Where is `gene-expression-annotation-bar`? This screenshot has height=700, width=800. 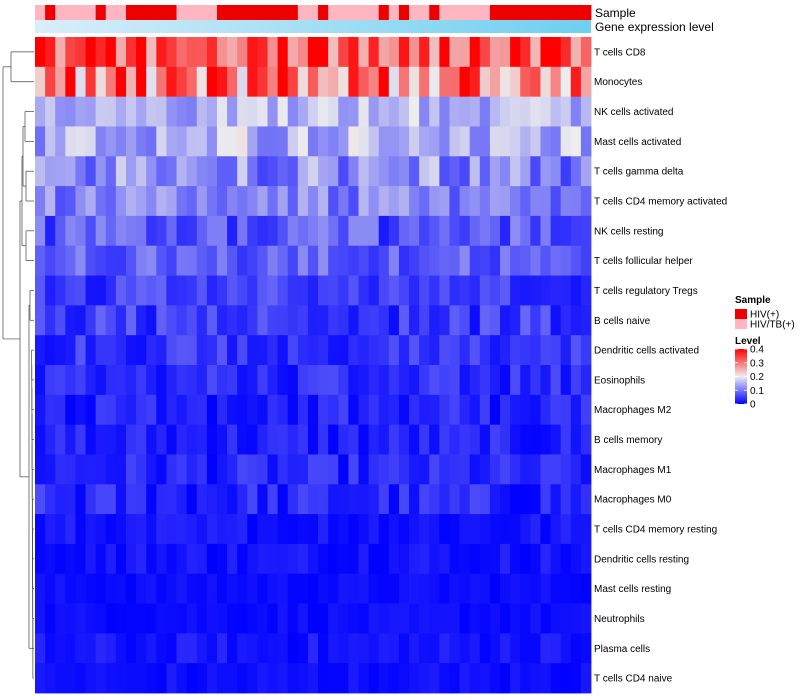
gene-expression-annotation-bar is located at coordinates (313, 26).